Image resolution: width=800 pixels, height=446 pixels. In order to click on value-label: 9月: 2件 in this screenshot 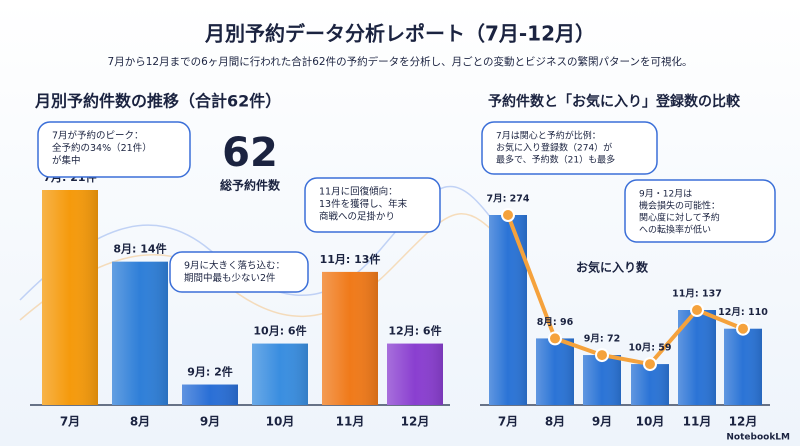, I will do `click(210, 372)`.